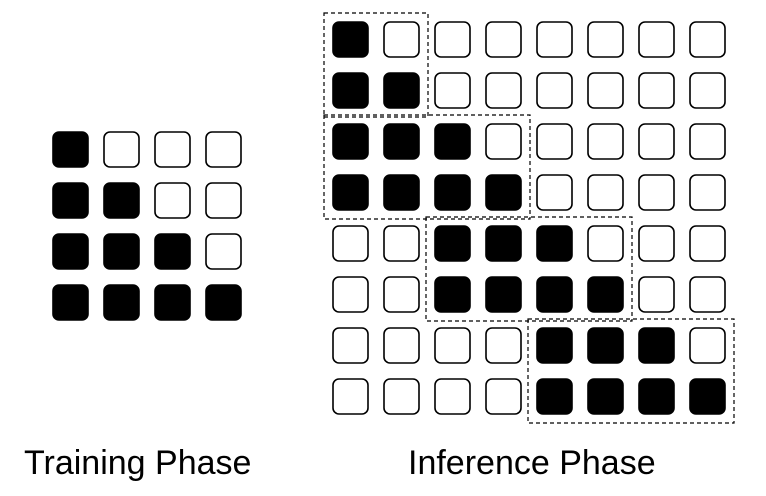  Describe the element at coordinates (147, 226) in the screenshot. I see `training-mask-grid` at that location.